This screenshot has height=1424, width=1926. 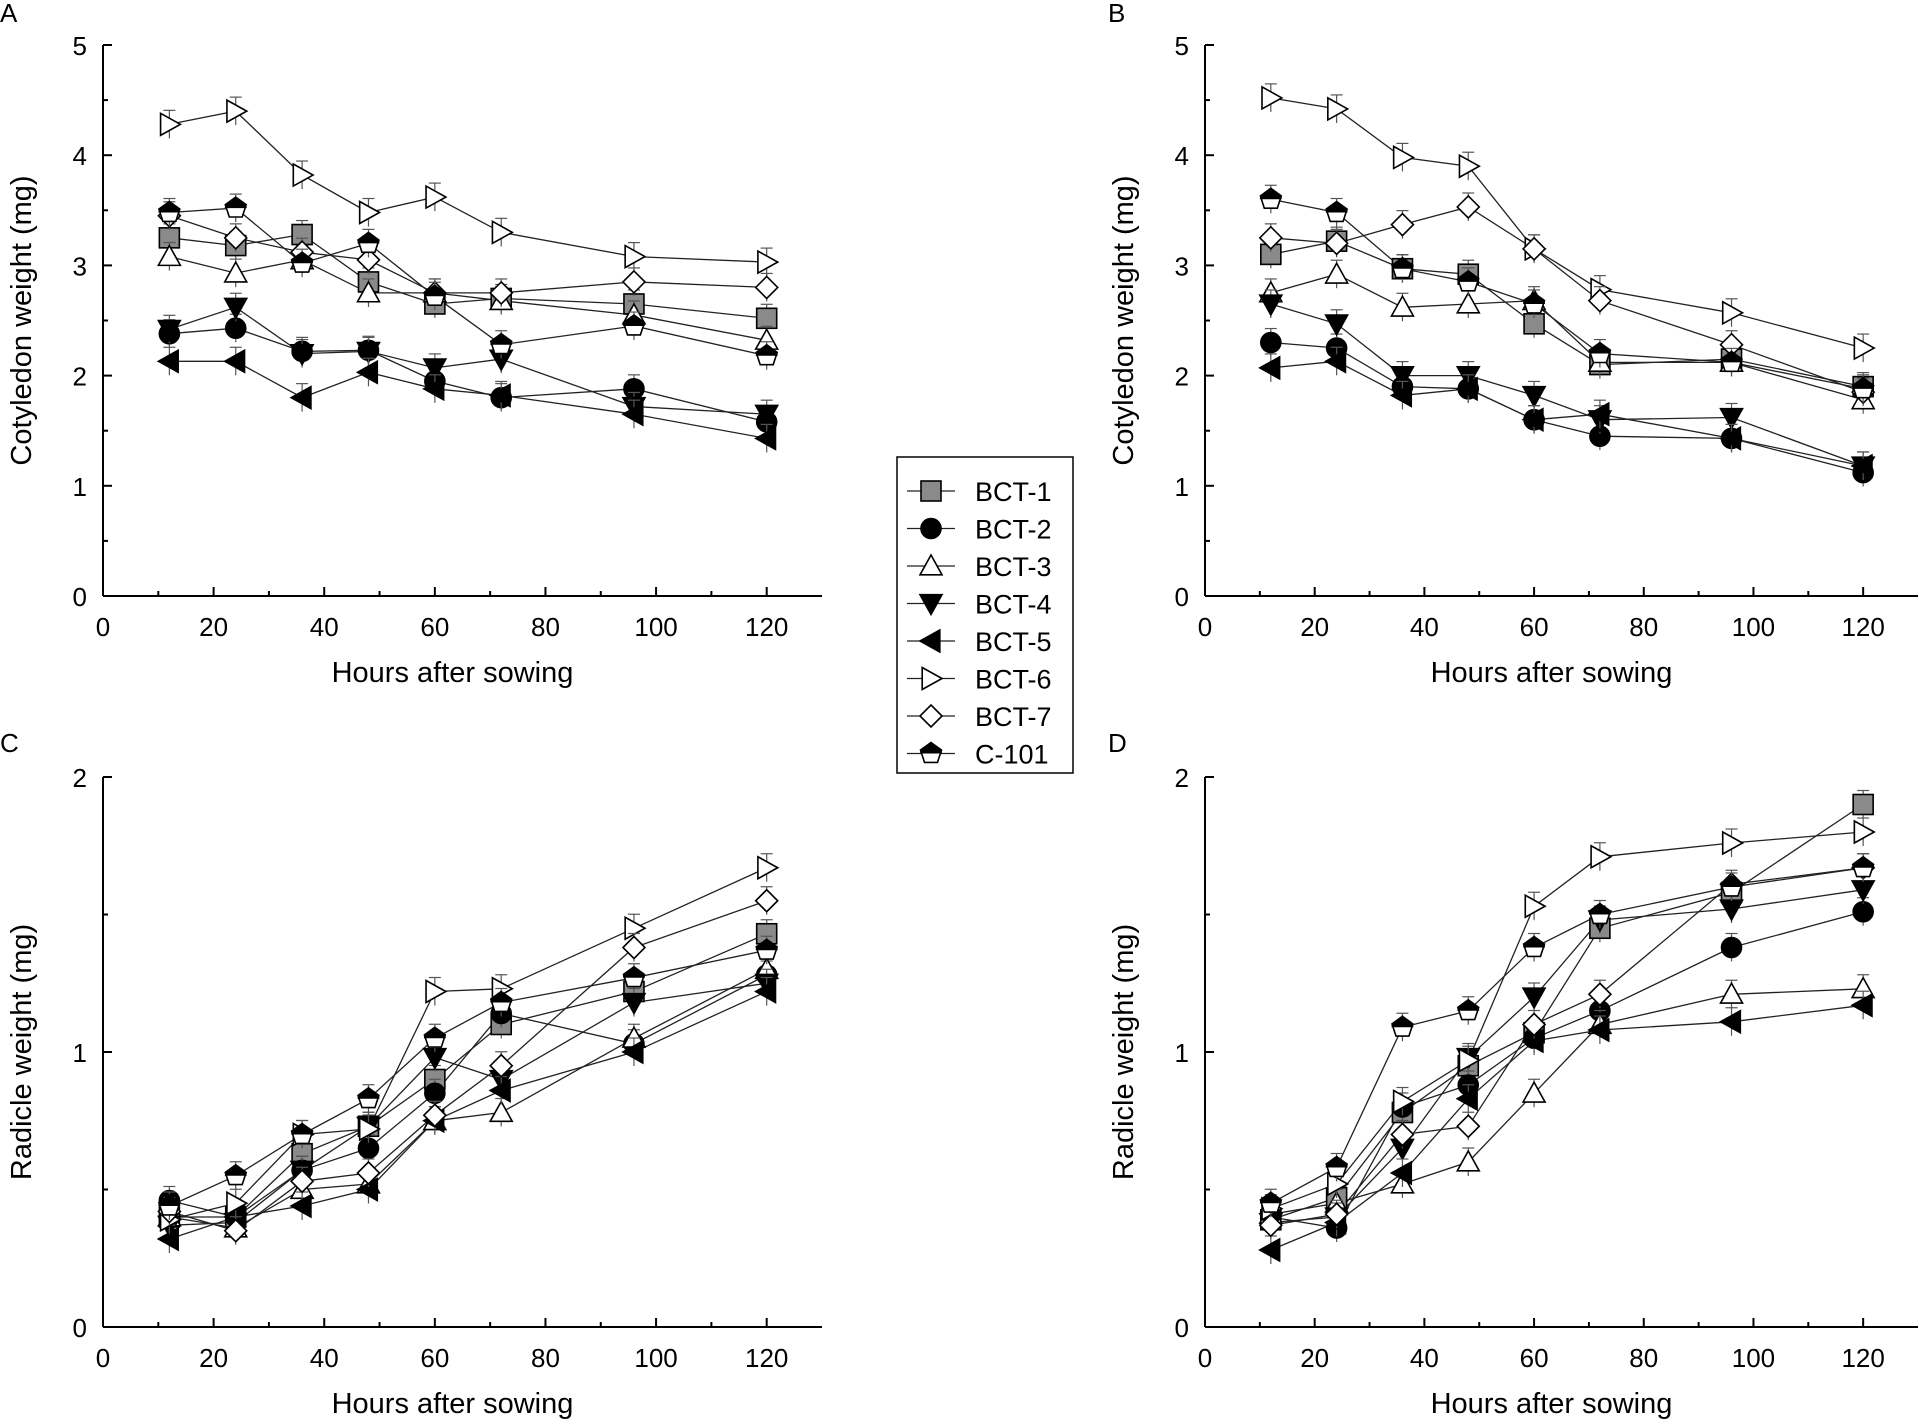 What do you see at coordinates (1182, 377) in the screenshot?
I see `y-tick-label: 2` at bounding box center [1182, 377].